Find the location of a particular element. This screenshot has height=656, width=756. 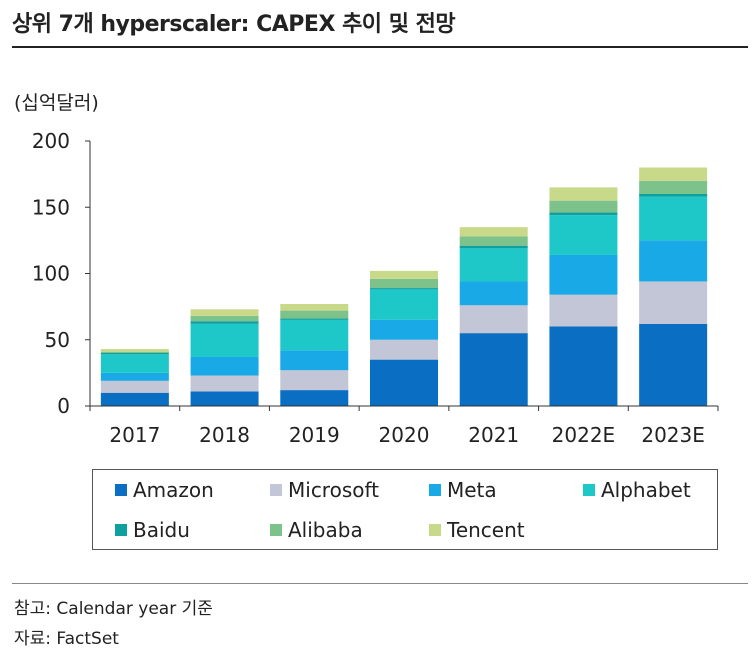

legend-label: Tencent is located at coordinates (486, 530).